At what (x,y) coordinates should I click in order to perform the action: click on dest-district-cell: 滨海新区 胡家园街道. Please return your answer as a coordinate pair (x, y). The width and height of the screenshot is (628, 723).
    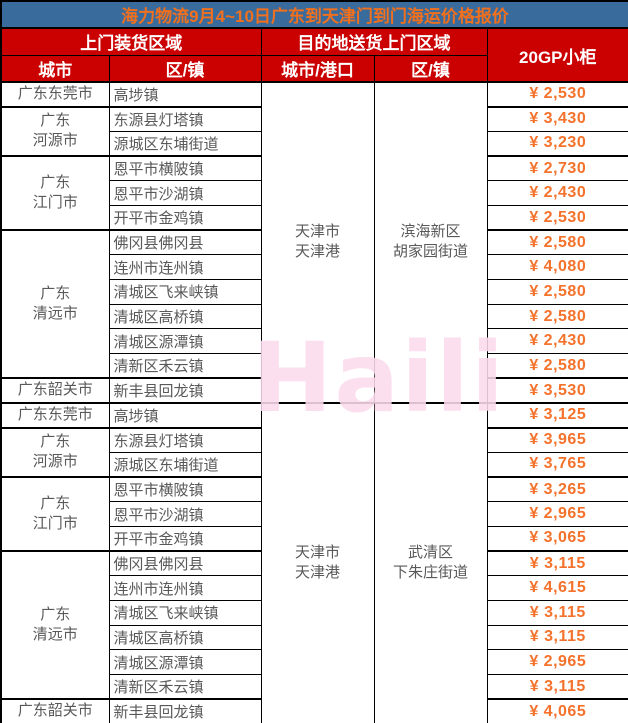
    Looking at the image, I should click on (430, 242).